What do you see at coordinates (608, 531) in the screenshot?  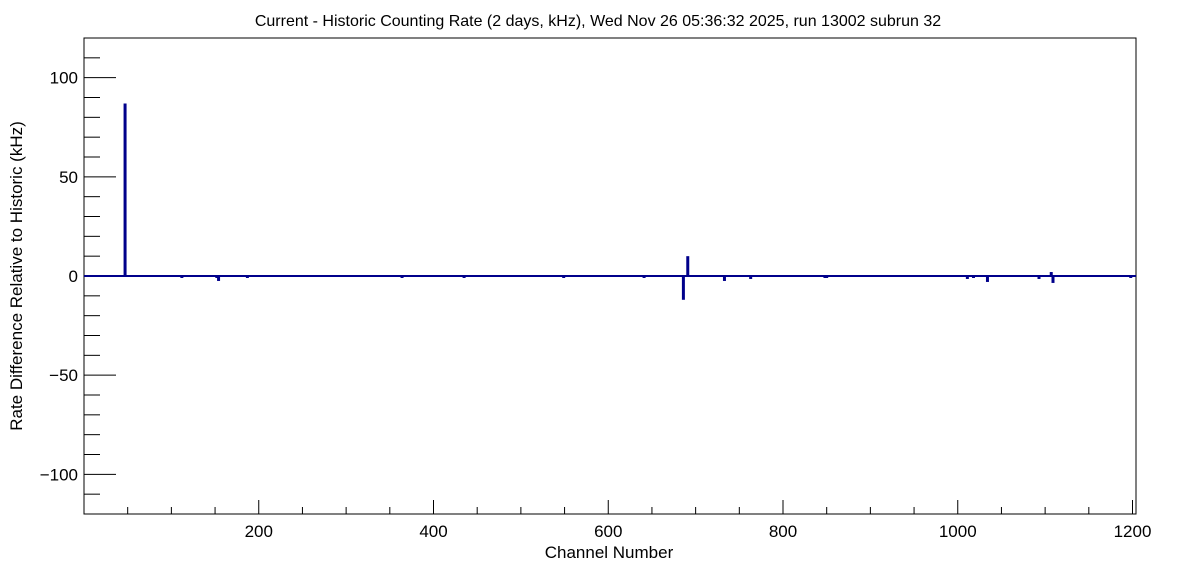 I see `x-tick-label: 600` at bounding box center [608, 531].